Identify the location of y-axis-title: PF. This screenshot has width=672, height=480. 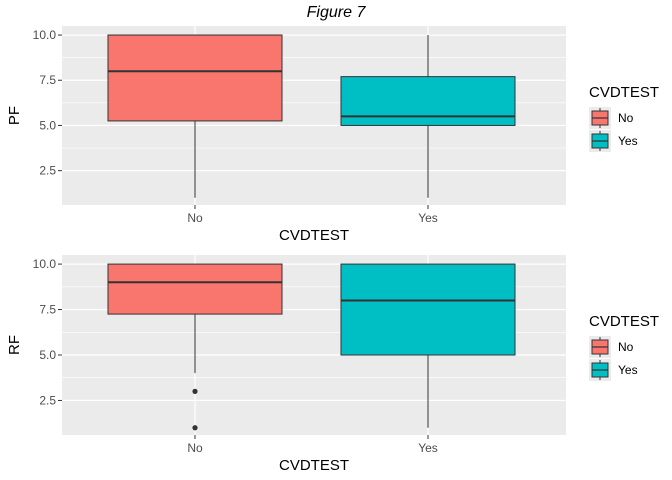
(14, 115).